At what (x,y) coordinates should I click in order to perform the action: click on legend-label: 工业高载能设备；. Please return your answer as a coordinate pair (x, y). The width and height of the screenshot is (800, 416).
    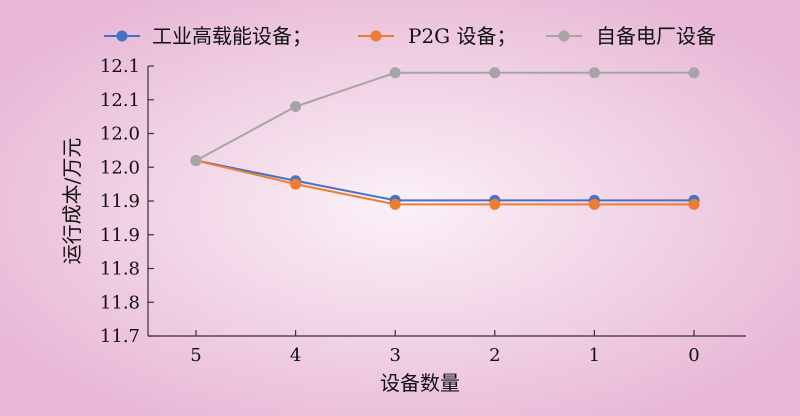
    Looking at the image, I should click on (232, 36).